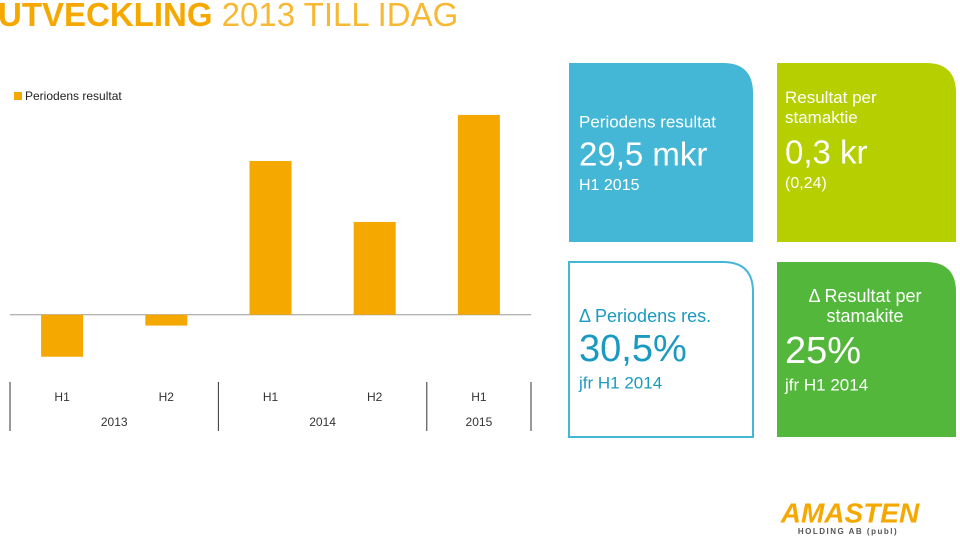 This screenshot has width=960, height=537. I want to click on tile-heading-box: Resultat per stamaktie, so click(831, 107).